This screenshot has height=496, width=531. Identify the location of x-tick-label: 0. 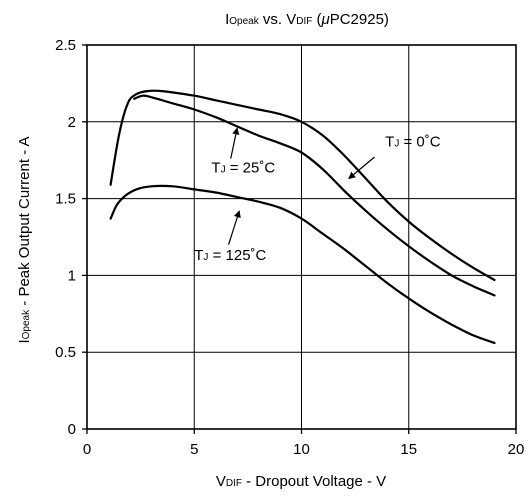
(87, 449).